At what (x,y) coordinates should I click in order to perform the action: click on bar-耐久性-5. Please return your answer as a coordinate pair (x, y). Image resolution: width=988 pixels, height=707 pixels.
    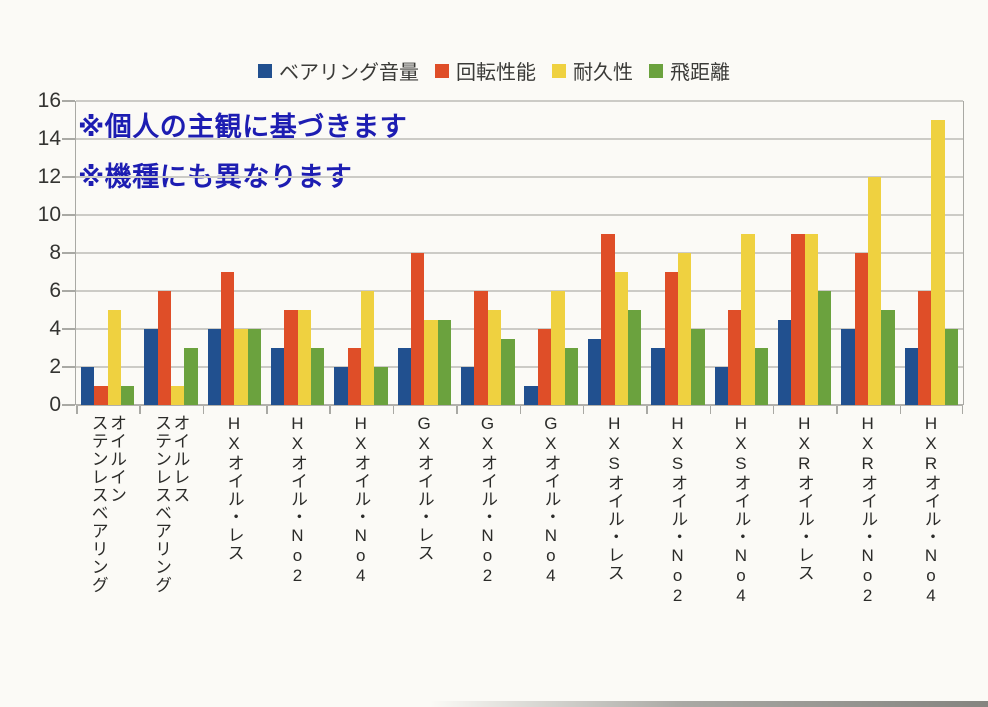
    Looking at the image, I should click on (368, 348).